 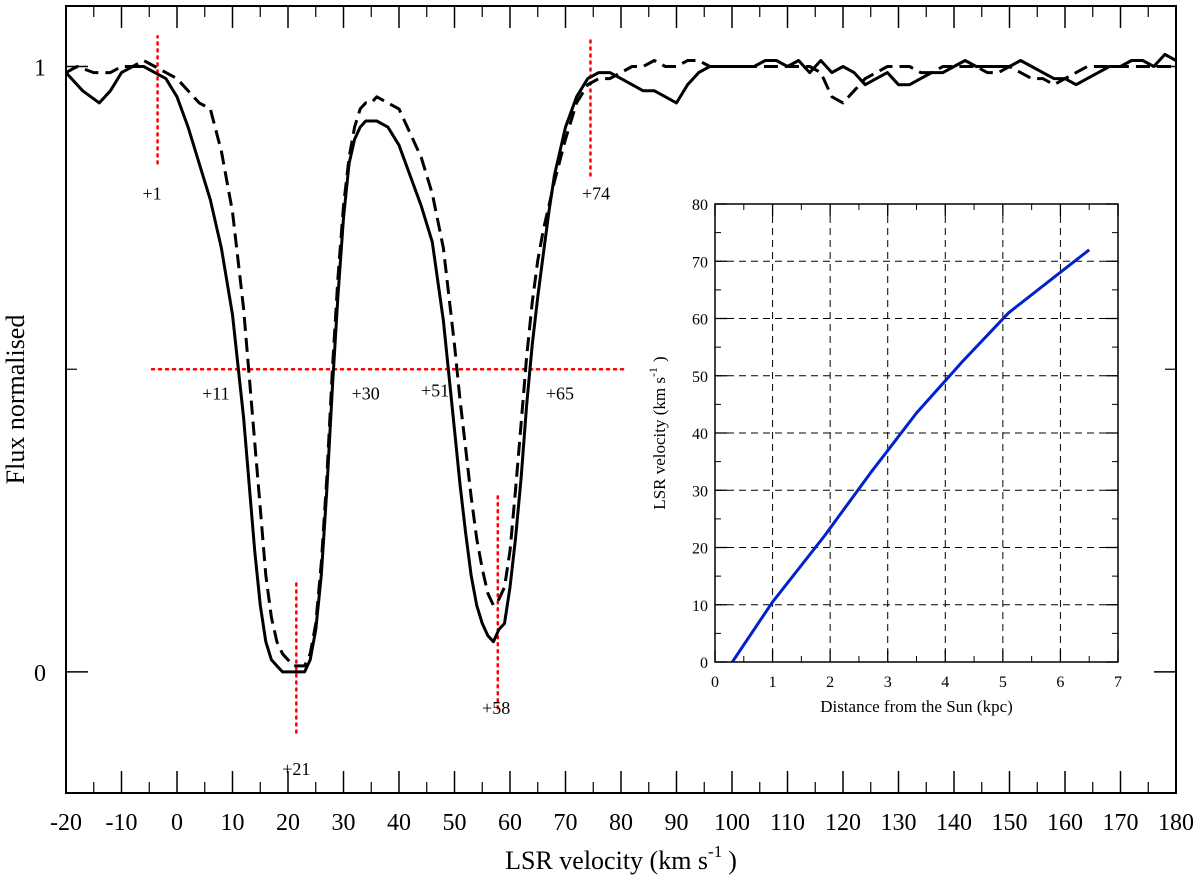 What do you see at coordinates (435, 390) in the screenshot?
I see `half-maximum-label: +51` at bounding box center [435, 390].